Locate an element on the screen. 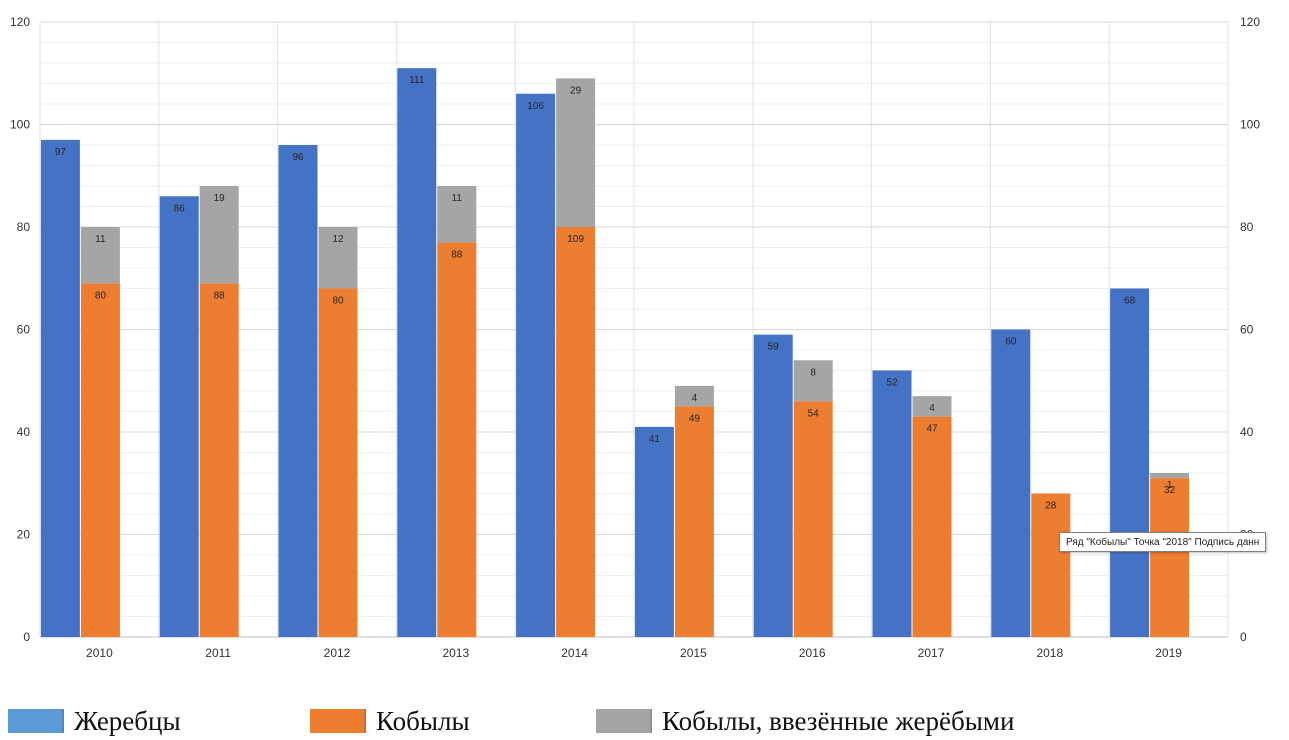 The width and height of the screenshot is (1289, 740). x-tick-label: 2016 is located at coordinates (812, 653).